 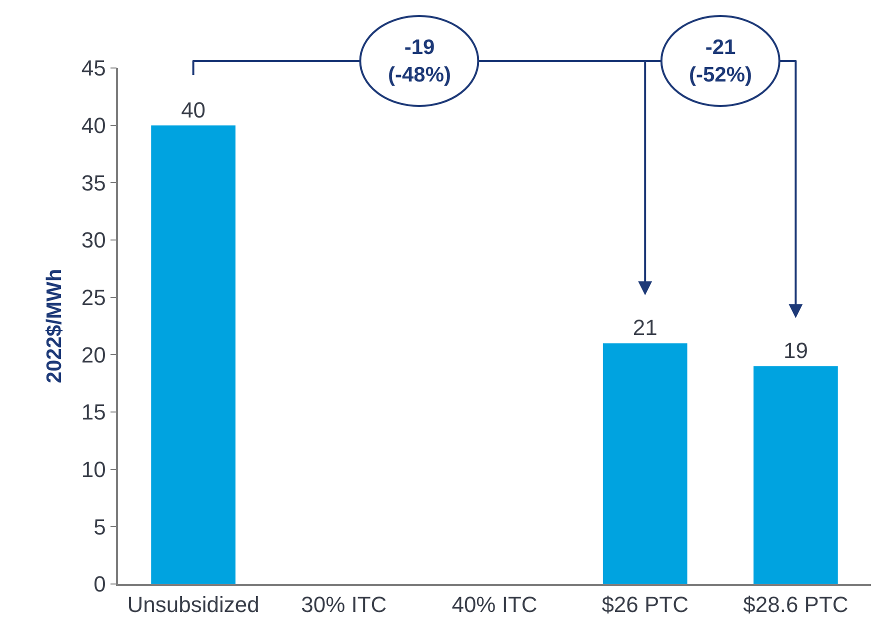 I want to click on y-tick-label: 25, so click(x=93, y=297).